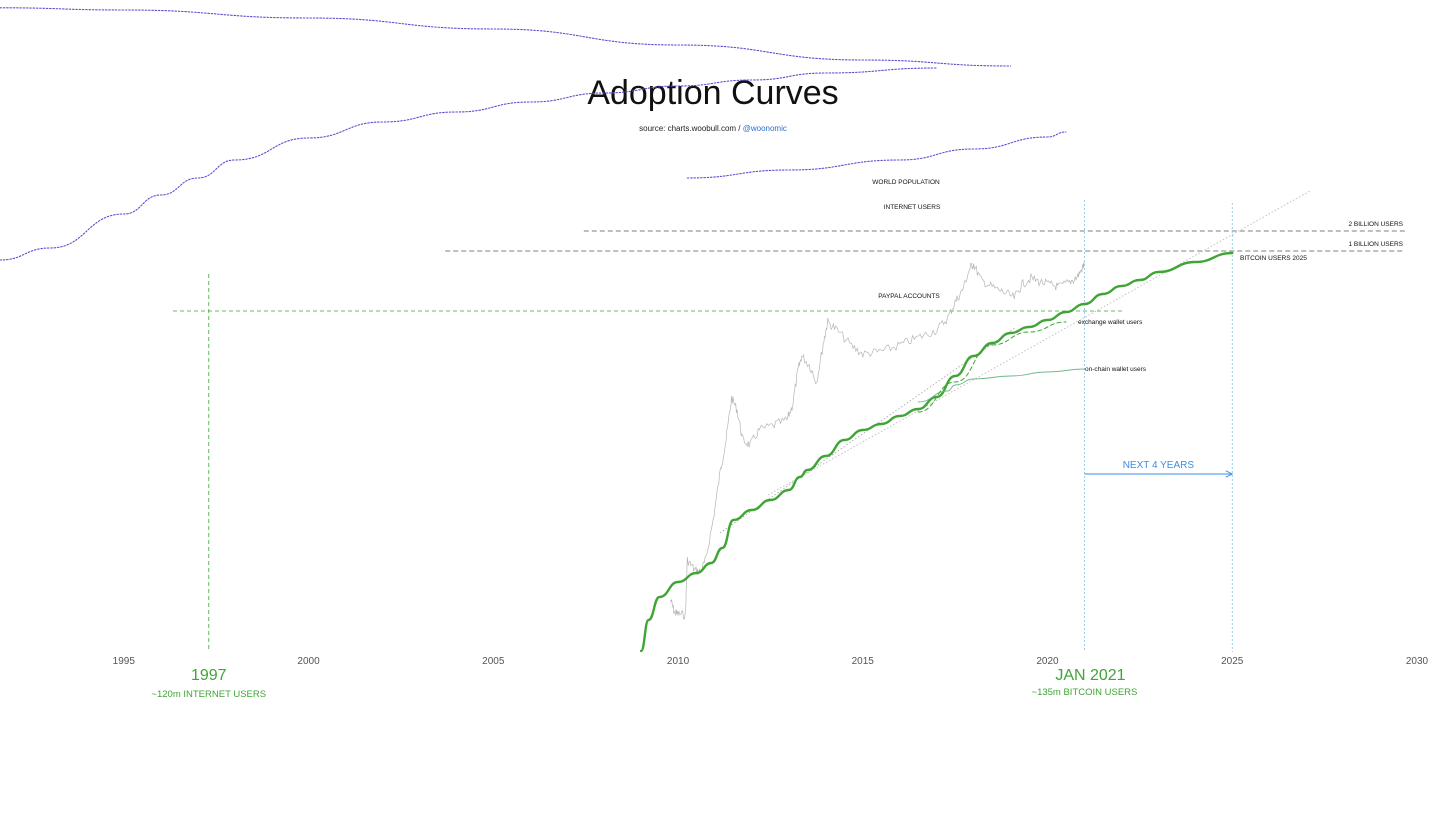 The width and height of the screenshot is (1456, 840). What do you see at coordinates (867, 430) in the screenshot?
I see `trend-line-short` at bounding box center [867, 430].